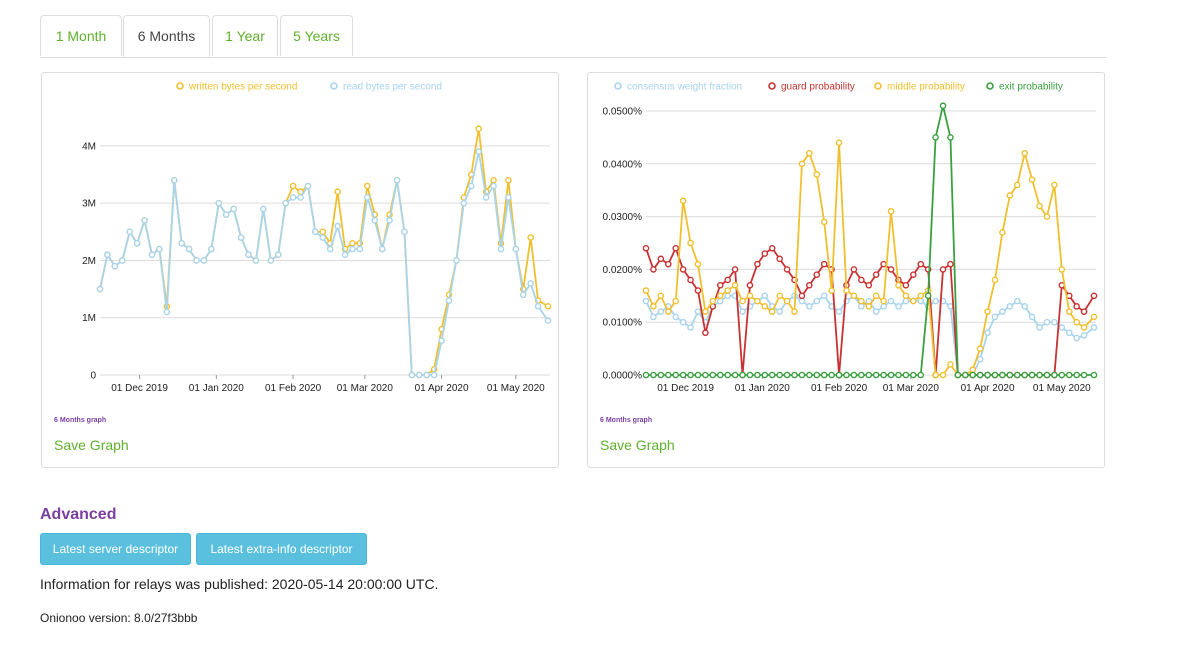  What do you see at coordinates (139, 388) in the screenshot?
I see `x-tick-label: 01 Dec 2019` at bounding box center [139, 388].